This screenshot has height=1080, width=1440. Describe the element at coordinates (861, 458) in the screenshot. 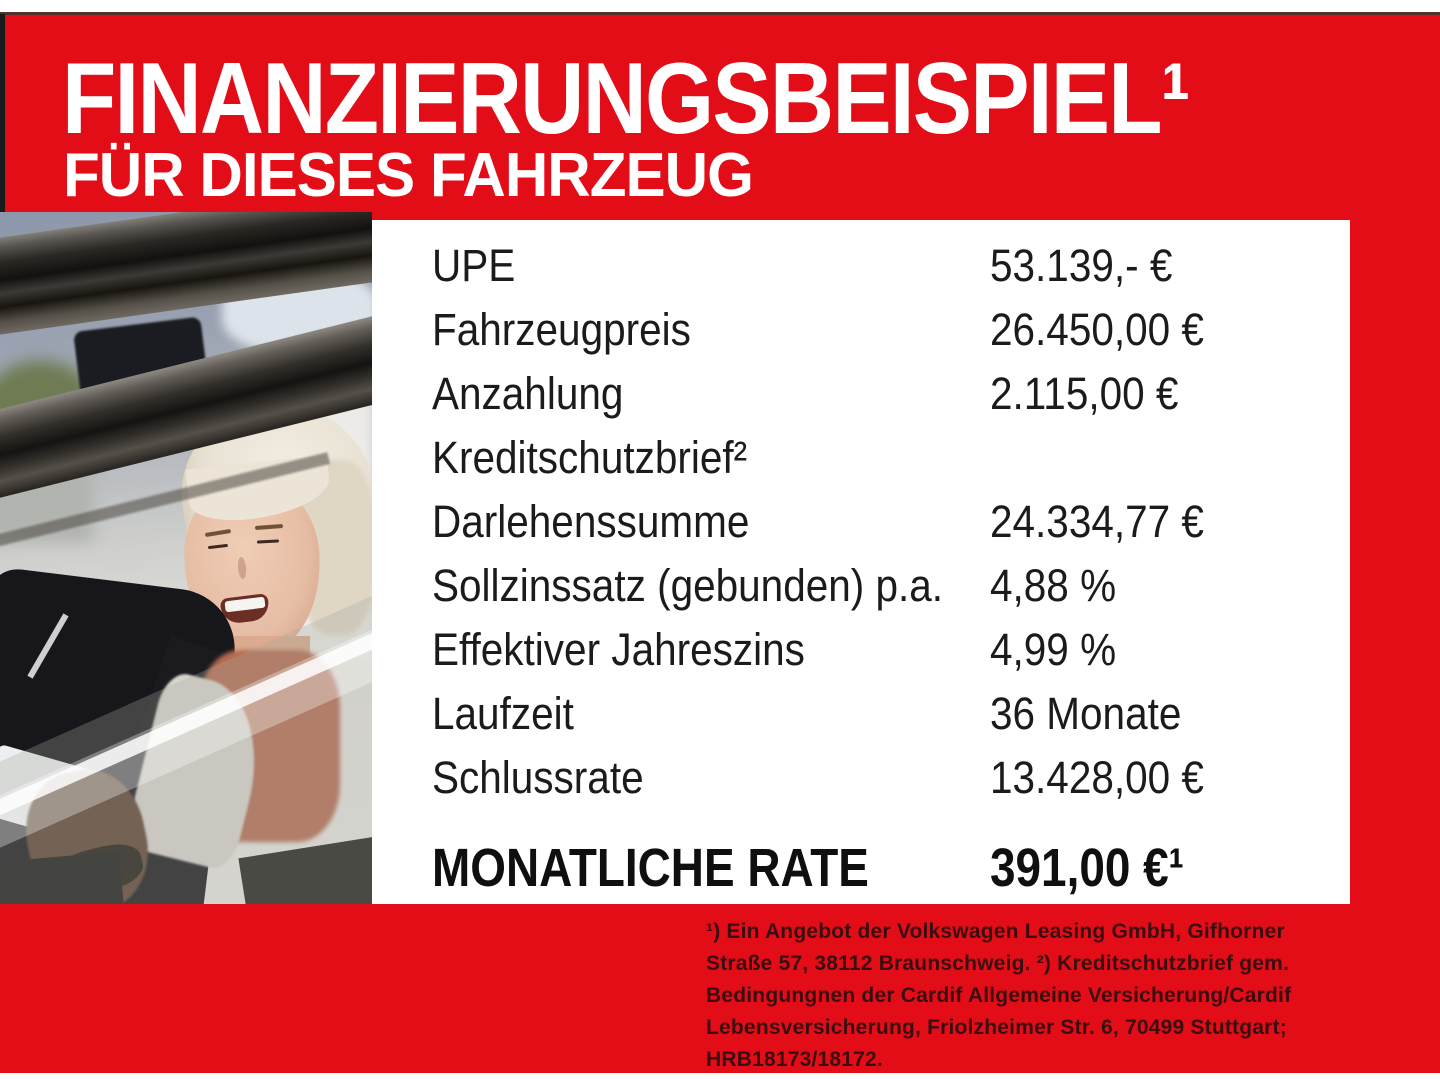

I see `table-row: Kreditschutzbrief²` at that location.